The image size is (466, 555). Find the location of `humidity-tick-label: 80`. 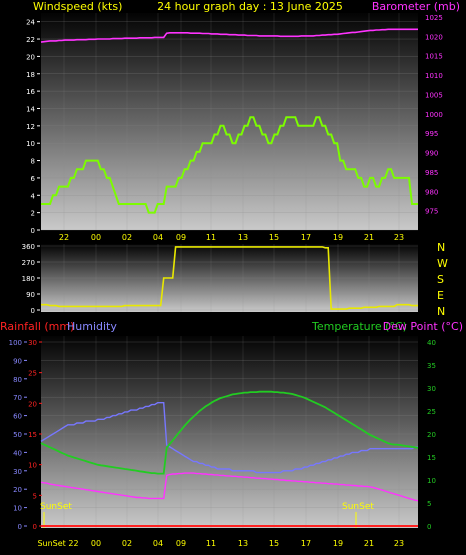

humidity-tick-label: 80 is located at coordinates (17, 380).